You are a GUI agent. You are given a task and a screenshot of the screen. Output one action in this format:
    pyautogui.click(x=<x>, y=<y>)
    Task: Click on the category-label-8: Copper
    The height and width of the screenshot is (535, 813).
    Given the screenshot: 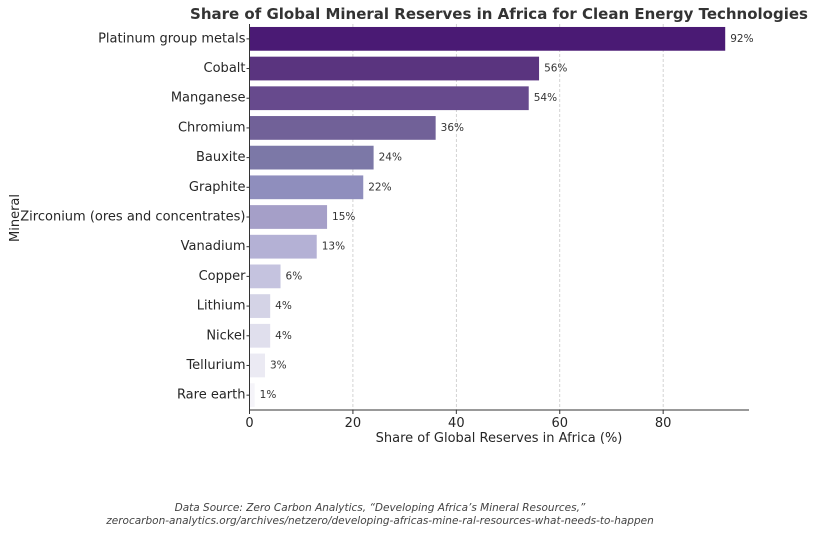 What is the action you would take?
    pyautogui.click(x=223, y=276)
    